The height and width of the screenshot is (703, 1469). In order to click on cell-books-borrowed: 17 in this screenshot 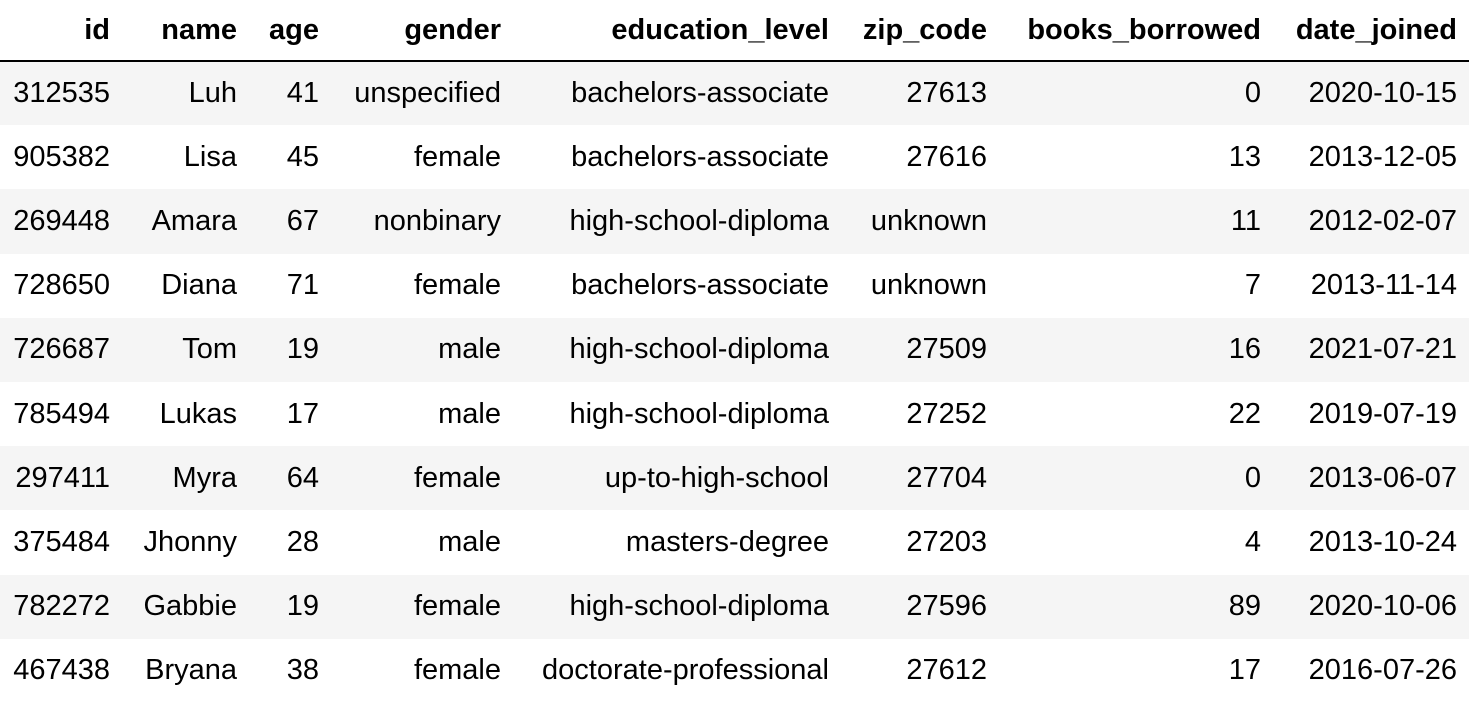, I will do `click(1139, 670)`.